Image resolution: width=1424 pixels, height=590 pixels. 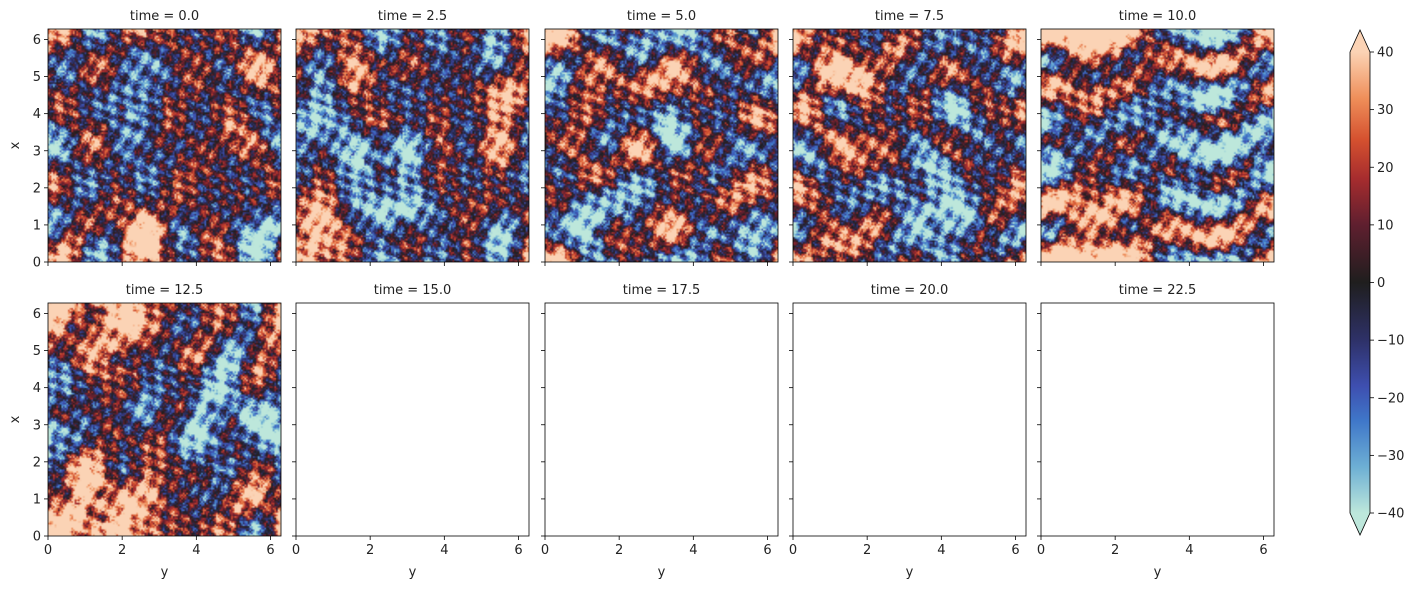 I want to click on facet-panel: time = 15.0 0 2 4 6 y, so click(x=411, y=431).